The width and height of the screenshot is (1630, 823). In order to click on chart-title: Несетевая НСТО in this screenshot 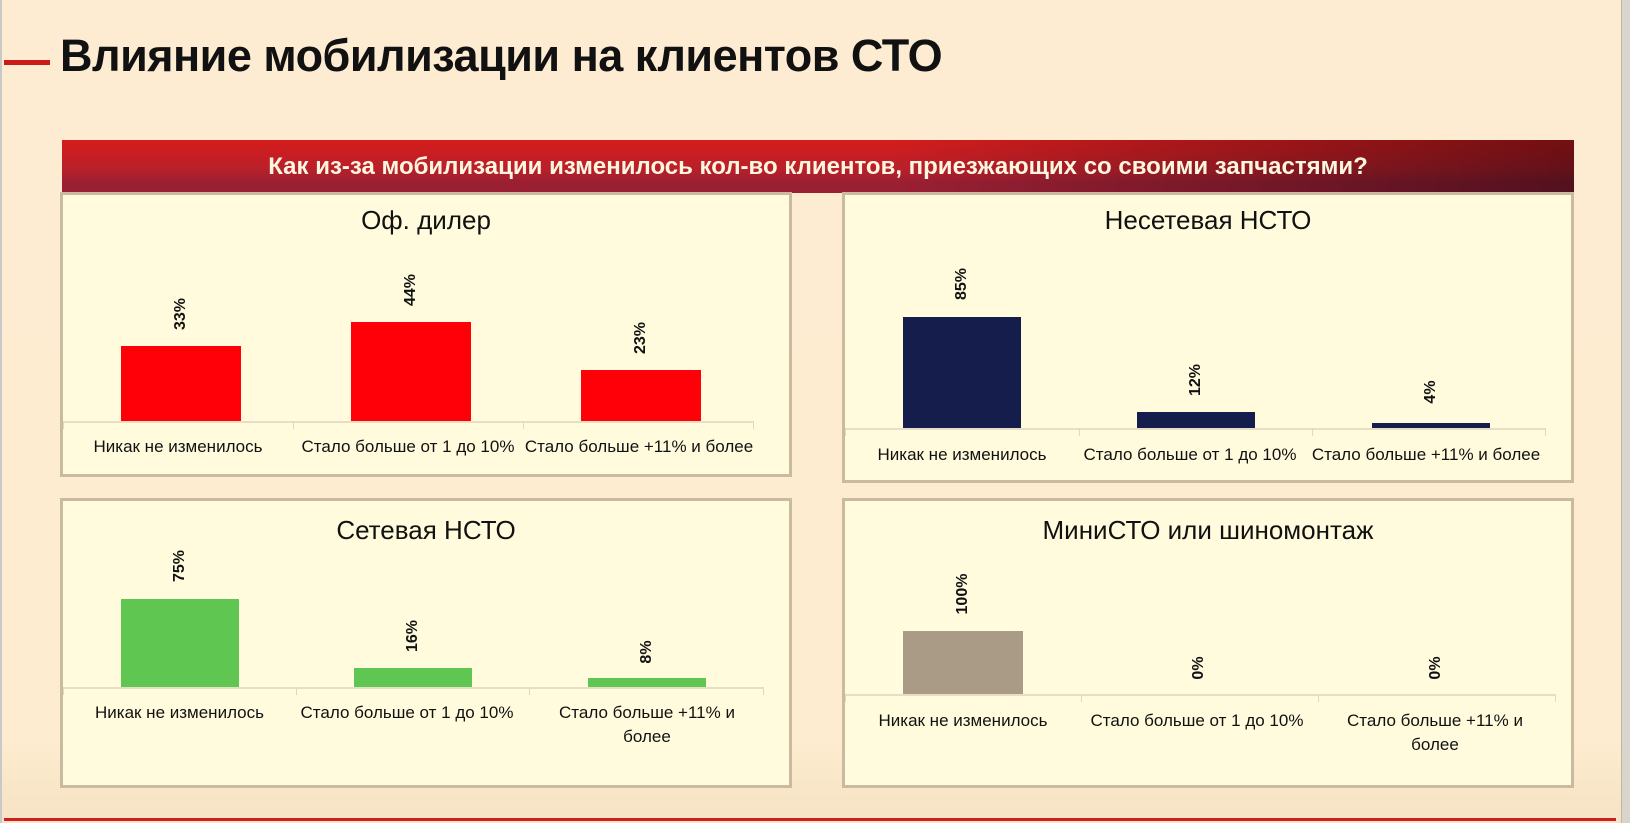, I will do `click(1208, 220)`.